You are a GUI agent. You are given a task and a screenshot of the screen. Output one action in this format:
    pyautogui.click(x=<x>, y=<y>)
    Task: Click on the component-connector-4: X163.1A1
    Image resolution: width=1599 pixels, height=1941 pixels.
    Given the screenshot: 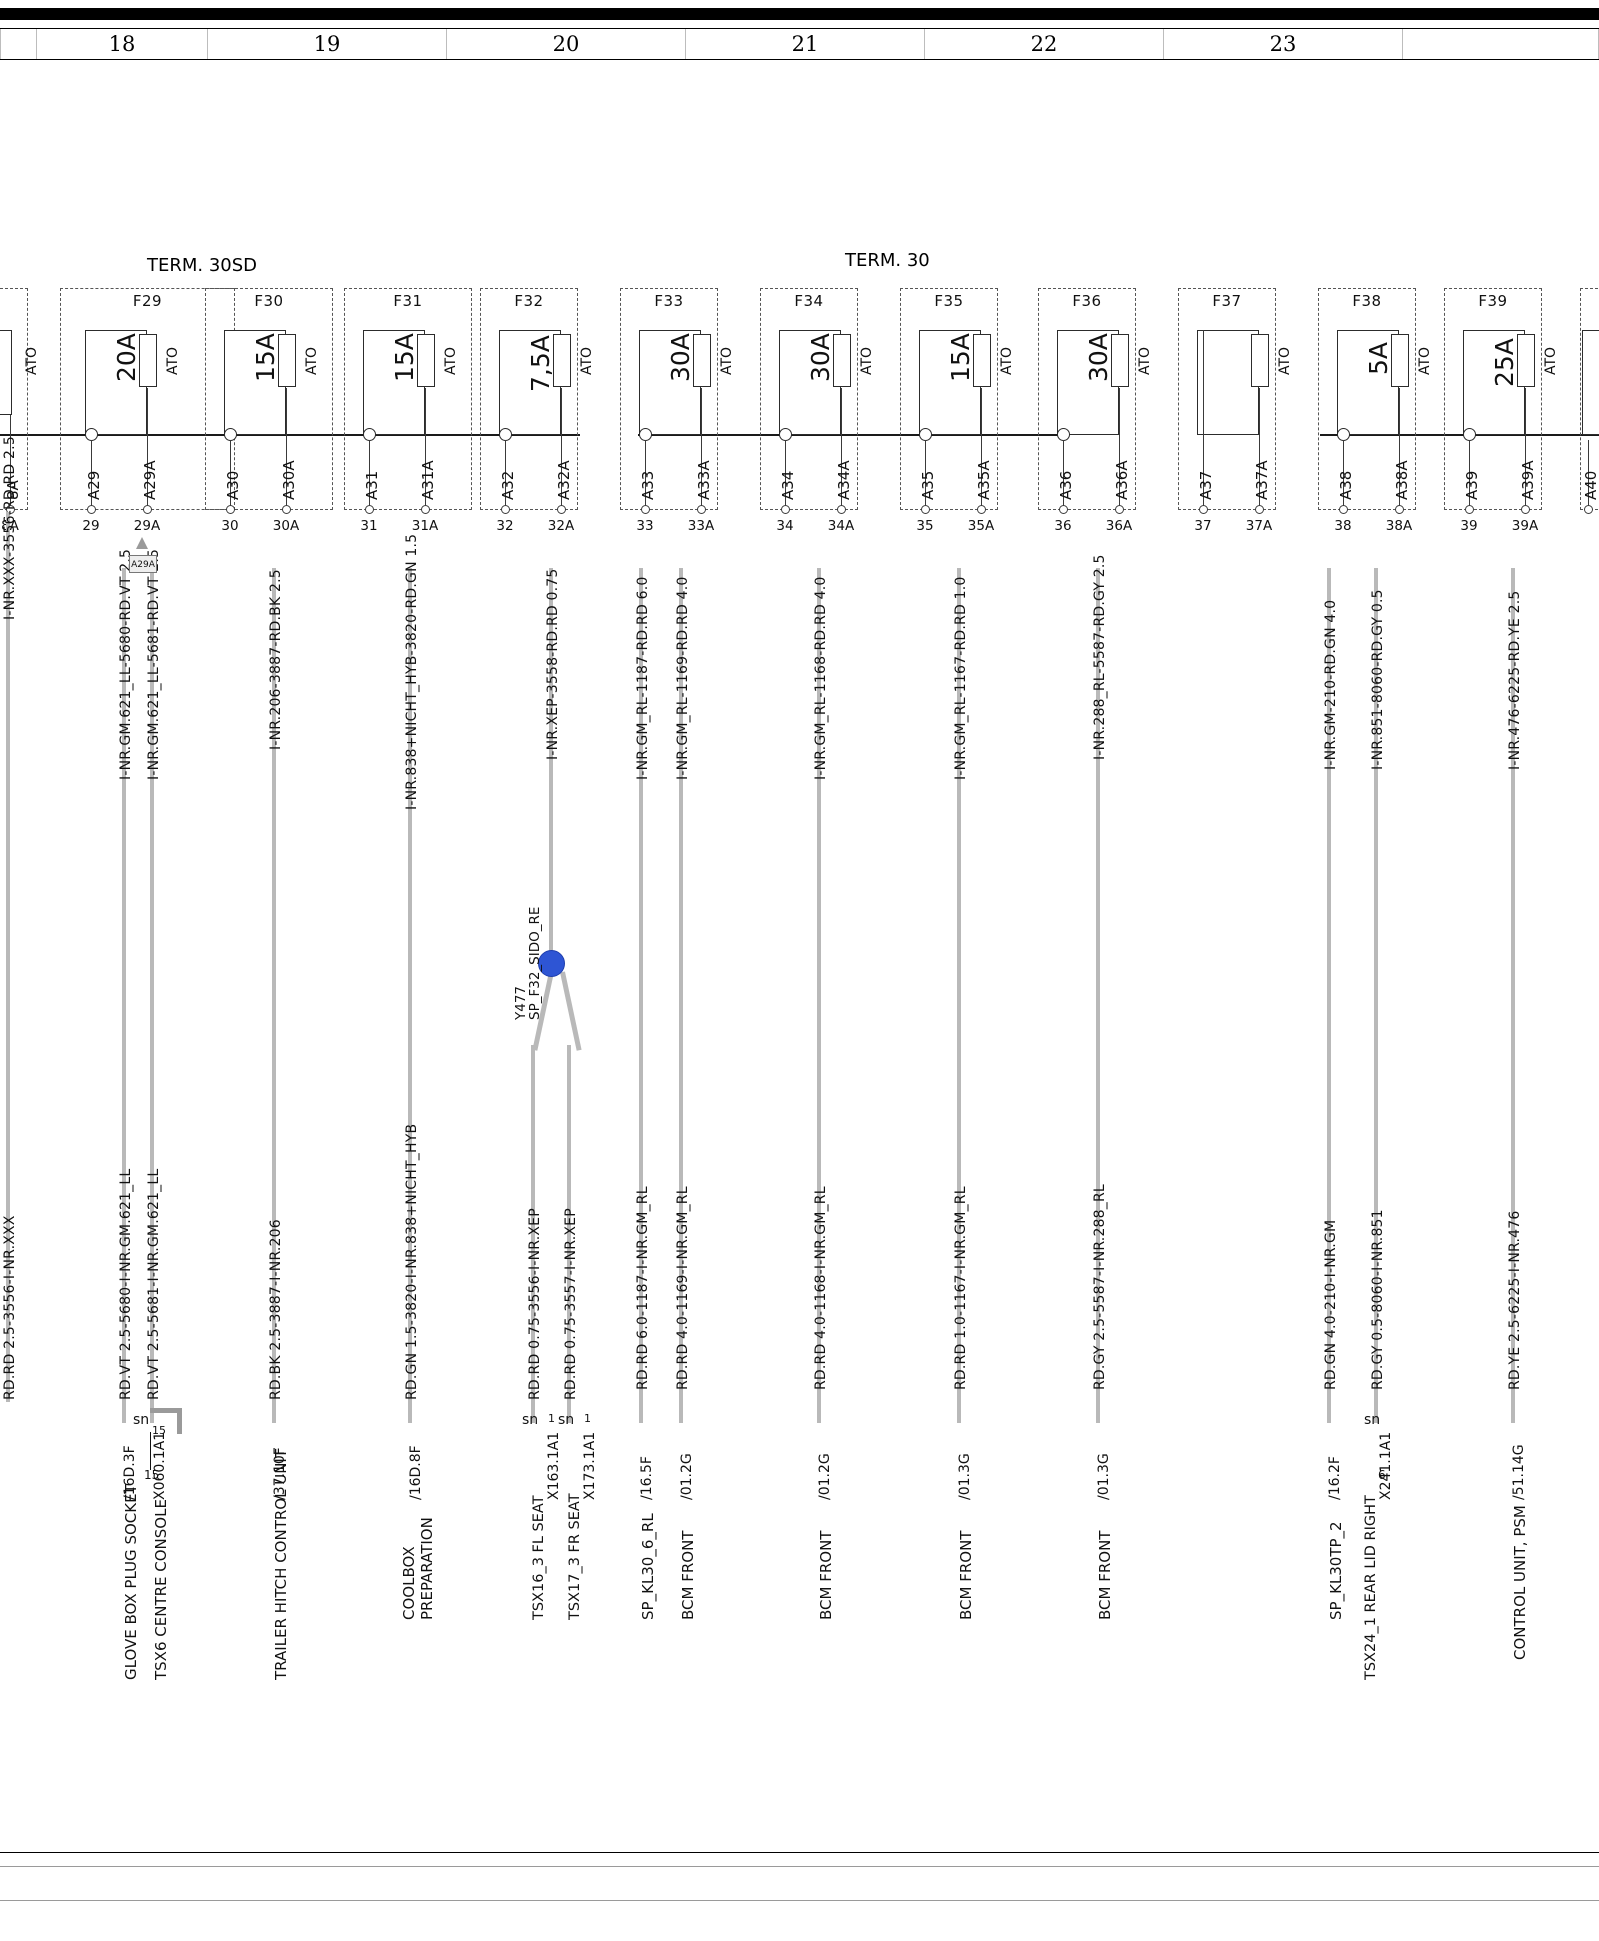 What is the action you would take?
    pyautogui.click(x=554, y=1465)
    